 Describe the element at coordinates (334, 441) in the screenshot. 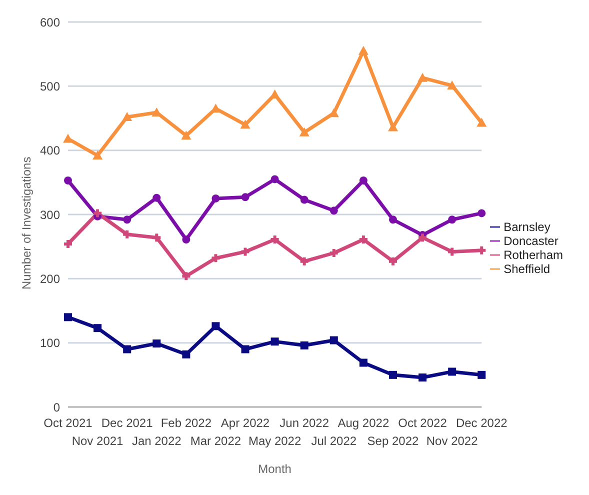

I see `x-tick-label: Jul 2022` at that location.